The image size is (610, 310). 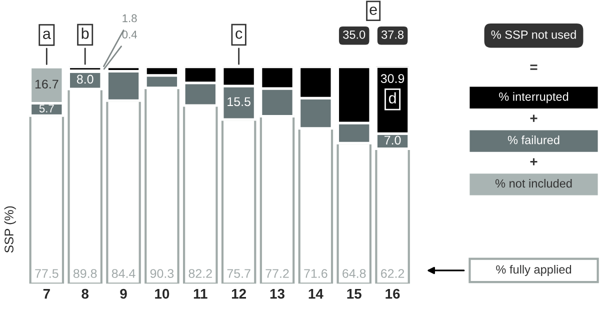 I want to click on x-tick-label: 16, so click(x=393, y=293).